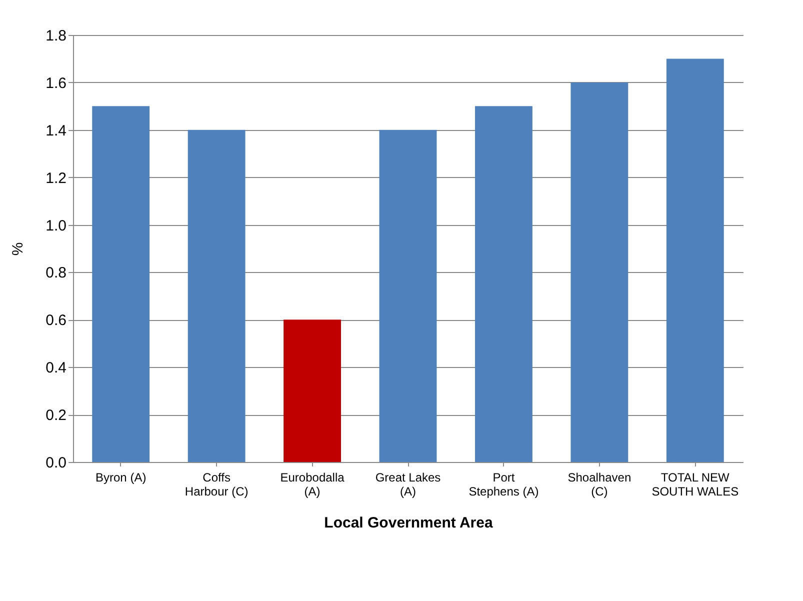 This screenshot has height=601, width=803. What do you see at coordinates (56, 415) in the screenshot?
I see `y-tick-label: 0.2` at bounding box center [56, 415].